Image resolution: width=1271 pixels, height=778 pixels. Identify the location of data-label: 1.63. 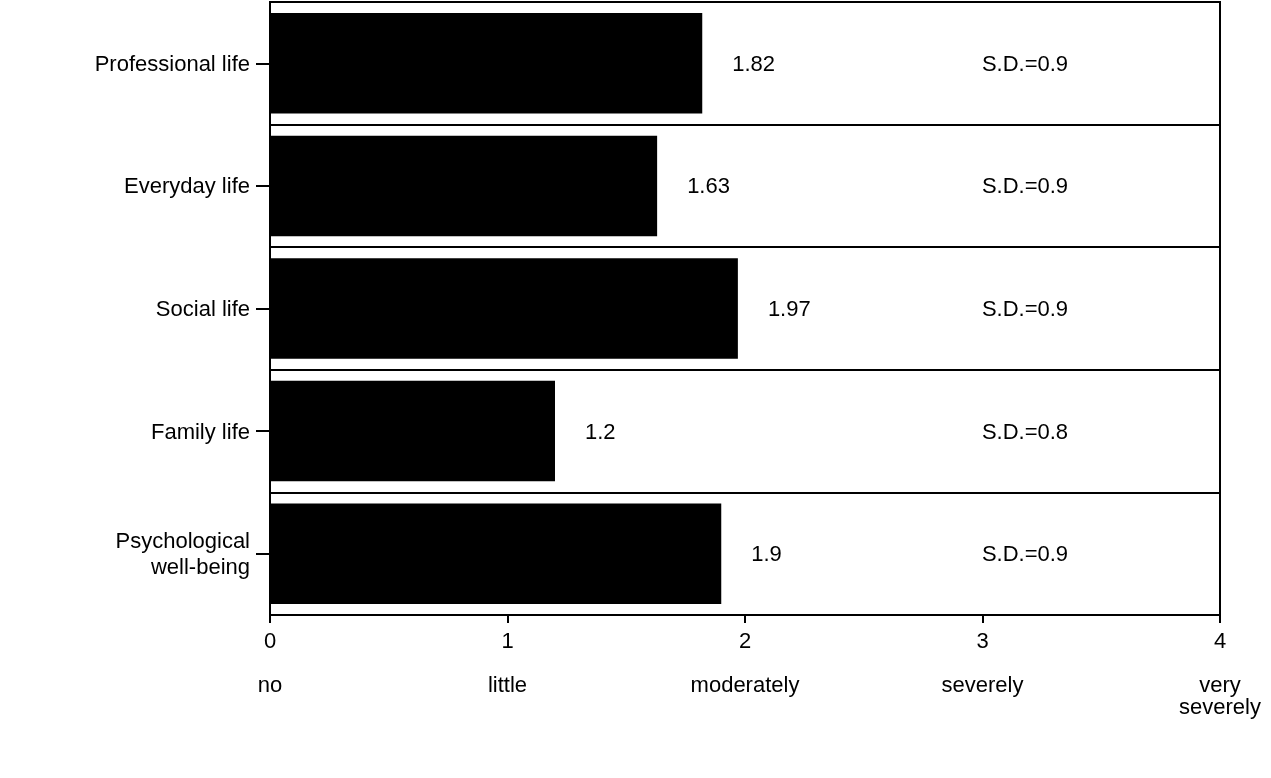
(708, 186).